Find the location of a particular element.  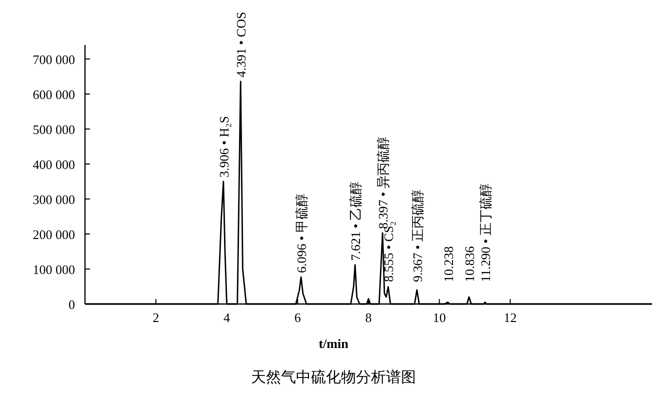

x-tick-label: 2 is located at coordinates (156, 317).